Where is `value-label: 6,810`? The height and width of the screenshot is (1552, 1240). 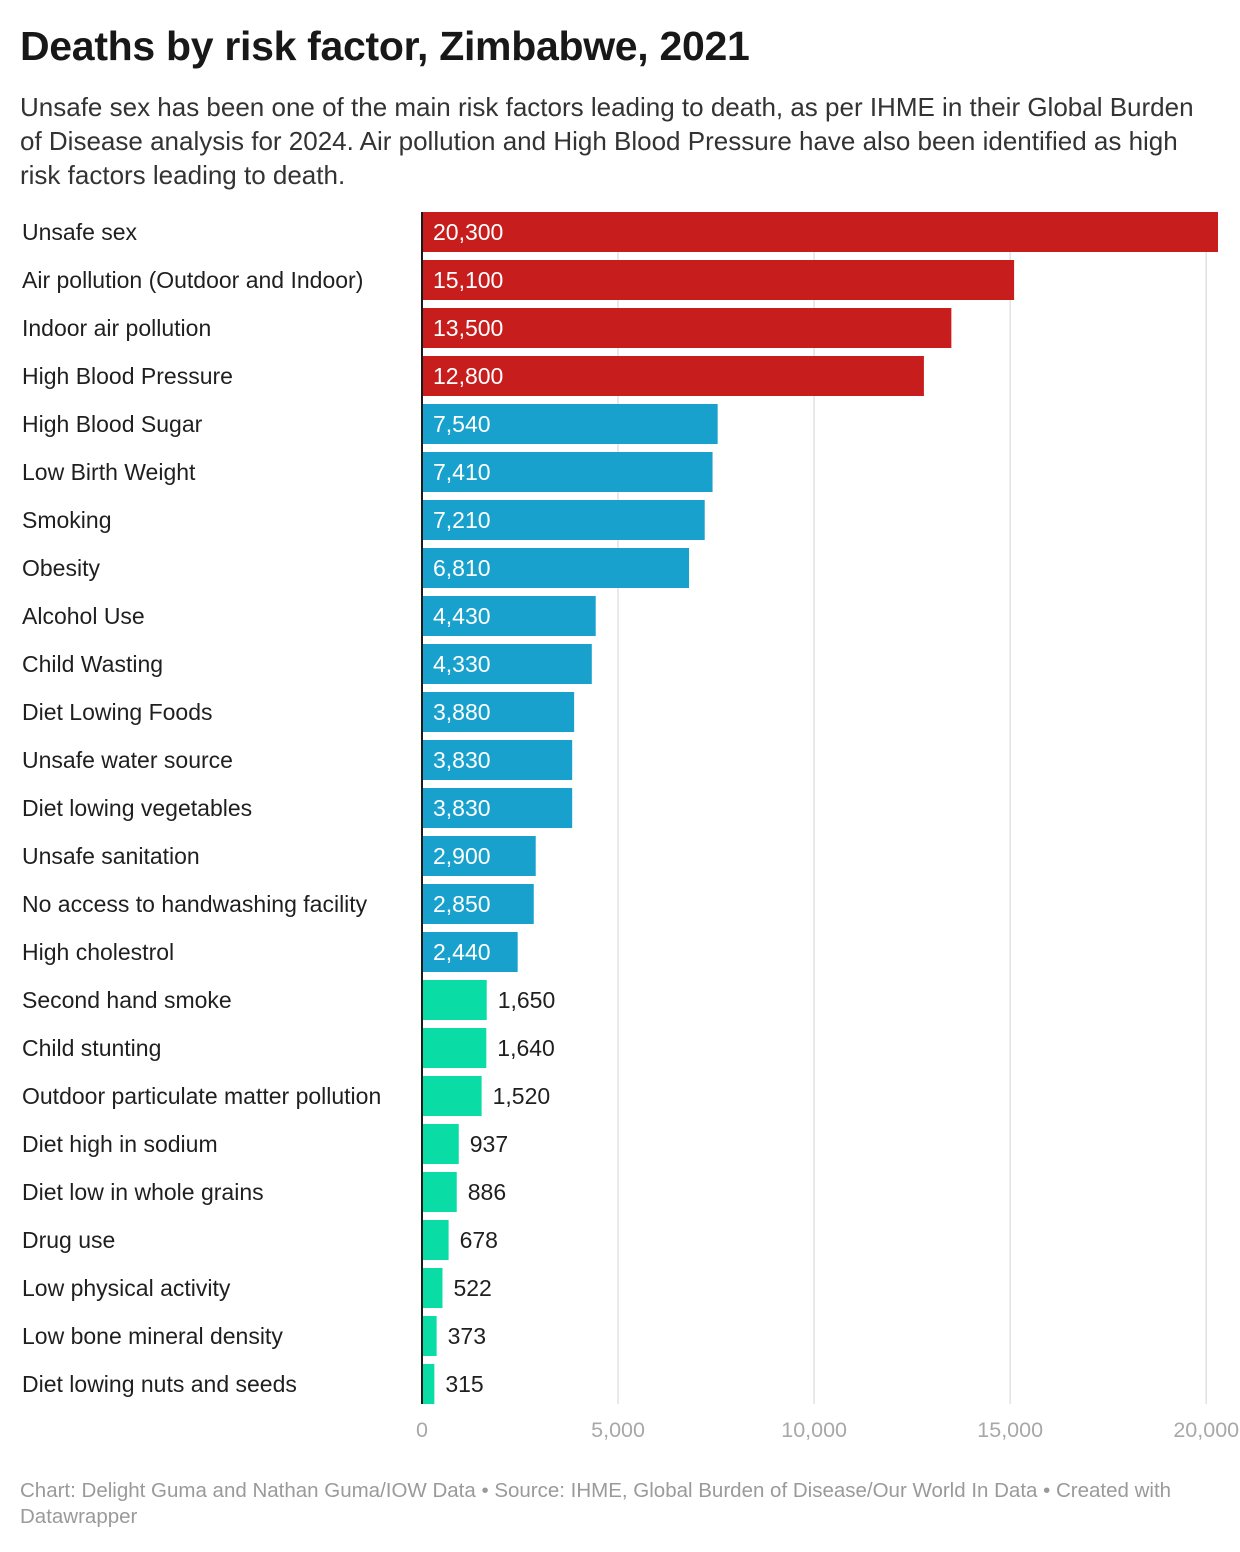
value-label: 6,810 is located at coordinates (462, 568).